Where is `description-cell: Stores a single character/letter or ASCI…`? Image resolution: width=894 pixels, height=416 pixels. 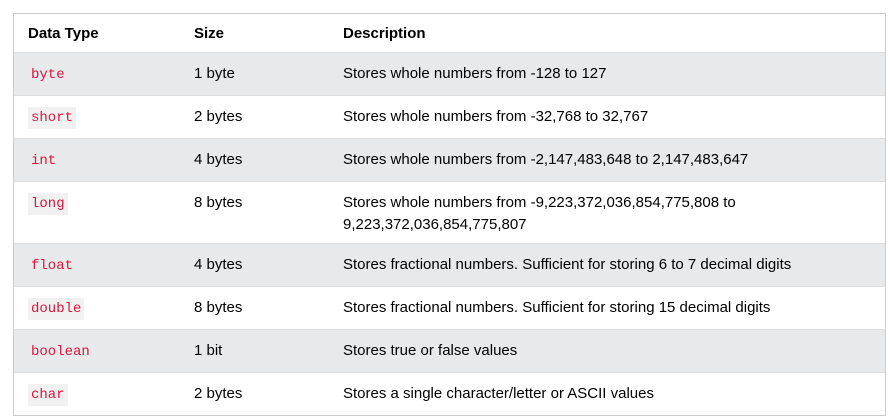 description-cell: Stores a single character/letter or ASCI… is located at coordinates (498, 393).